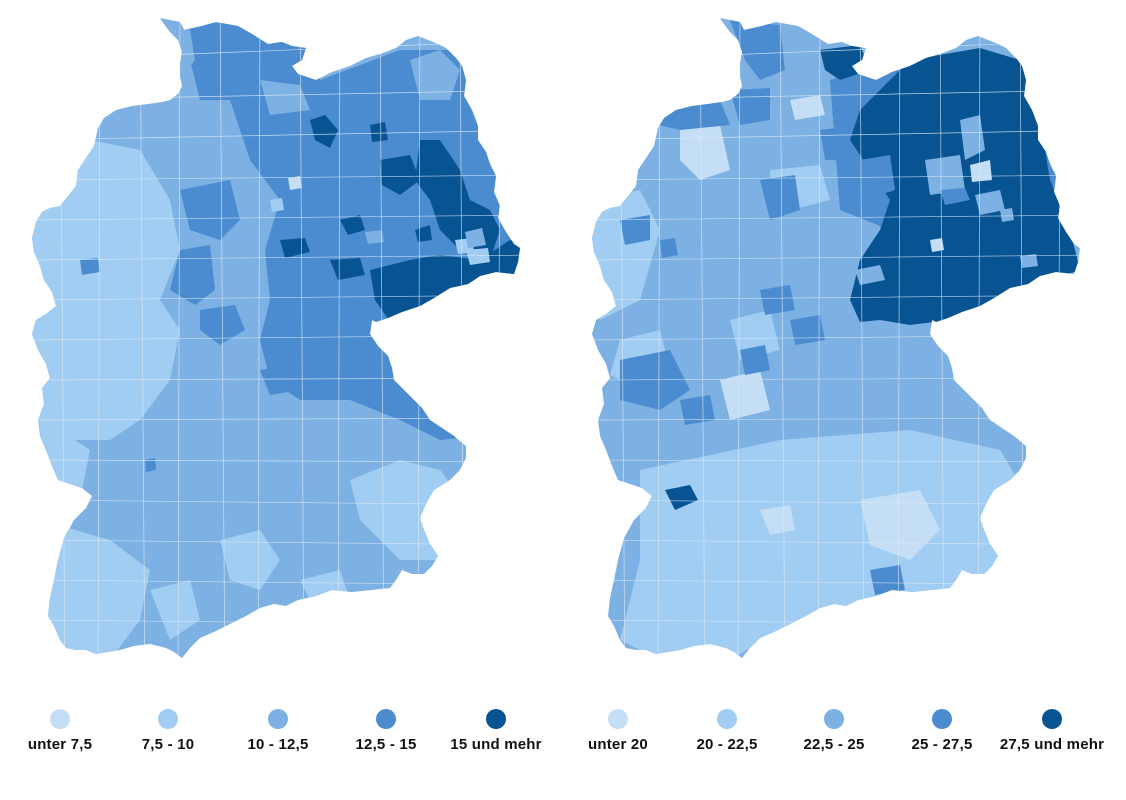 This screenshot has width=1126, height=800. What do you see at coordinates (496, 744) in the screenshot?
I see `legend-label: 15 und mehr` at bounding box center [496, 744].